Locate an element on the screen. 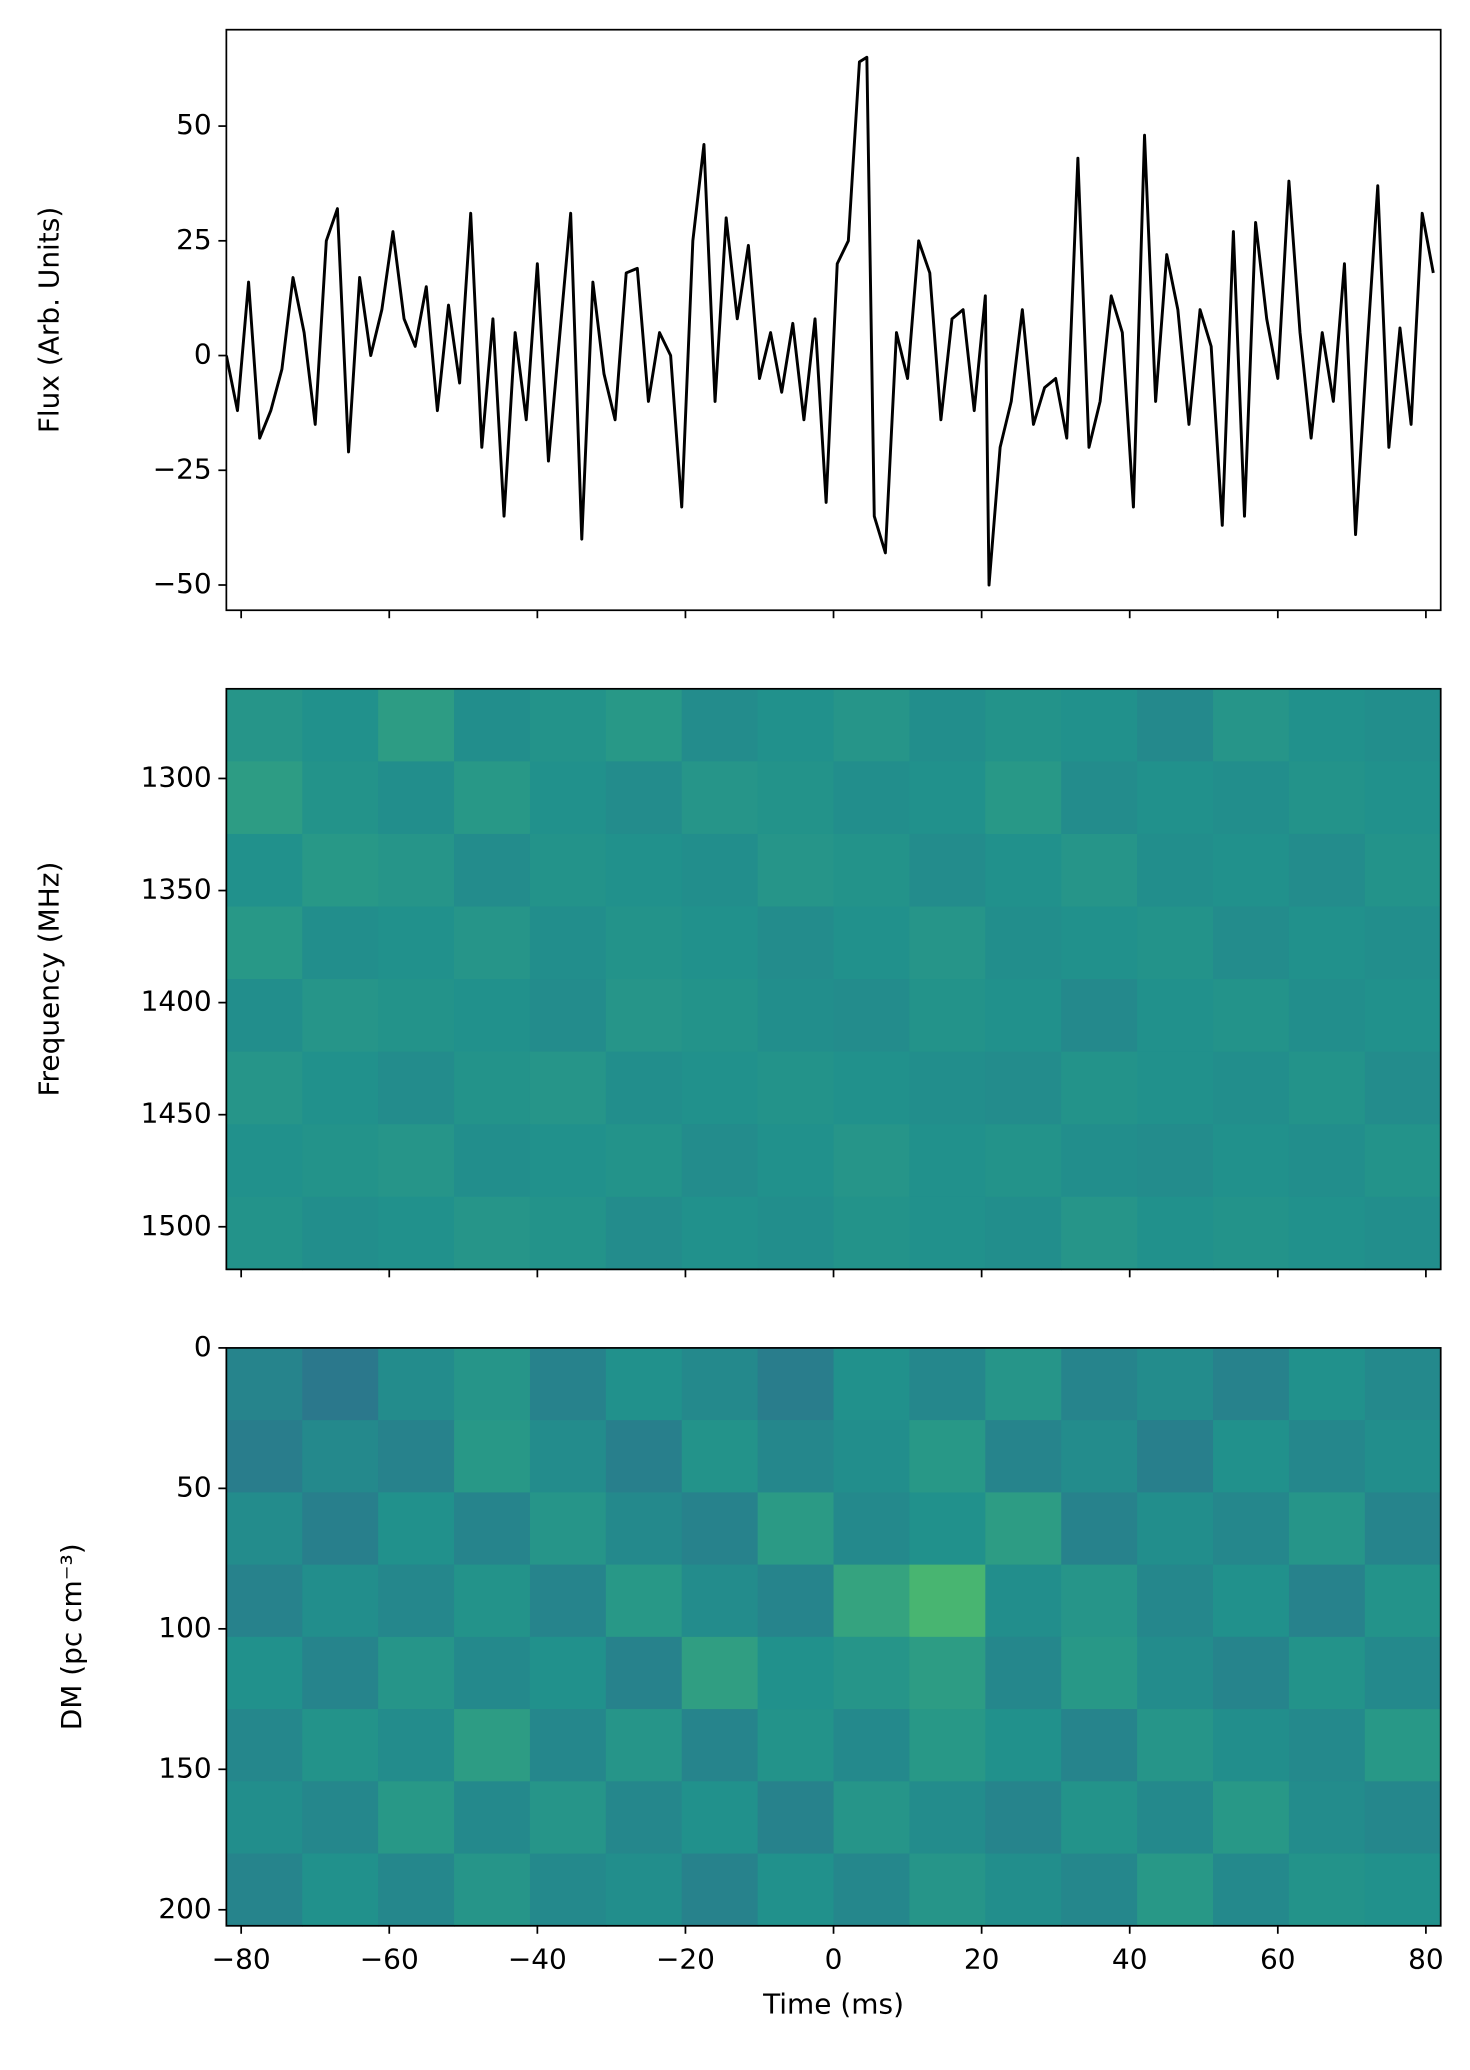 The image size is (1470, 2070). y-tick-label: 1300 is located at coordinates (176, 776).